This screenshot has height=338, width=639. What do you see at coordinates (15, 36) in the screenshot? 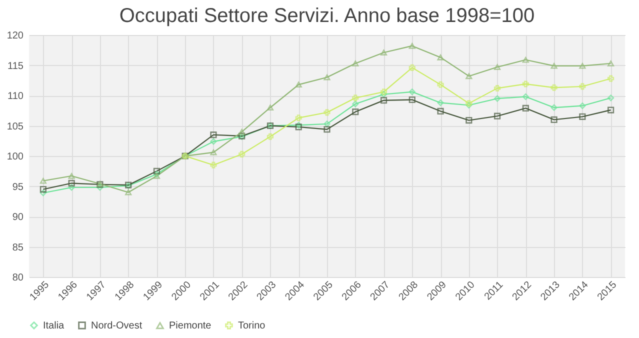
I see `y-tick-label: 120` at bounding box center [15, 36].